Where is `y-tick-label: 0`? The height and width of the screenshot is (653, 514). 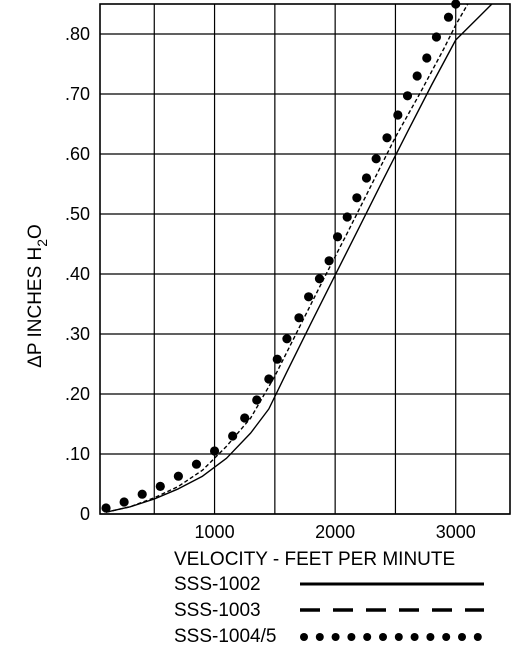 y-tick-label: 0 is located at coordinates (85, 514).